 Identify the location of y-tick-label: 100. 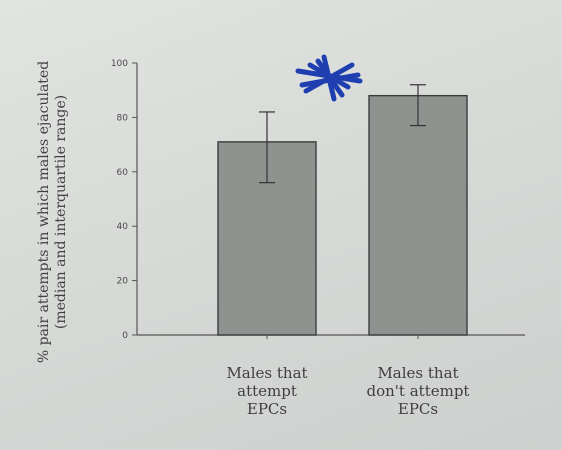
(119, 64).